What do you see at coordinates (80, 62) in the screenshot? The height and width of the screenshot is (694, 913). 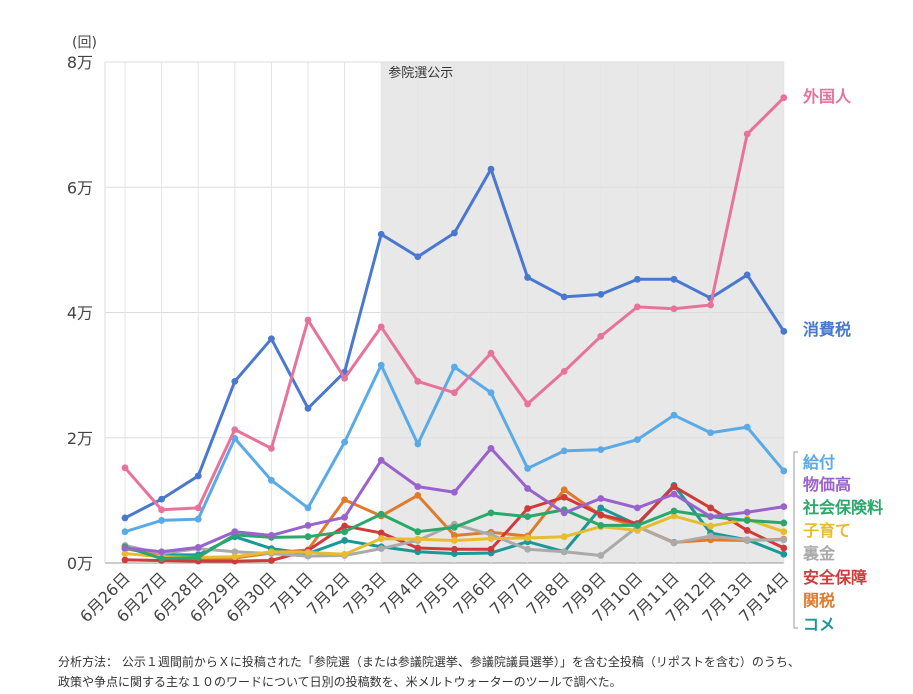 I see `y-tick-label: 8万` at bounding box center [80, 62].